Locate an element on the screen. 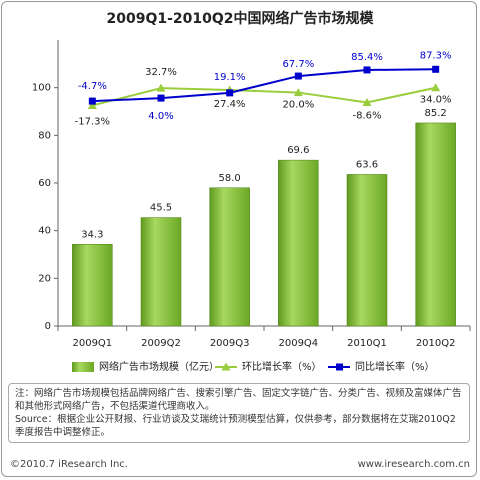 The width and height of the screenshot is (480, 480). x-tick-label: 2010Q2 is located at coordinates (436, 343).